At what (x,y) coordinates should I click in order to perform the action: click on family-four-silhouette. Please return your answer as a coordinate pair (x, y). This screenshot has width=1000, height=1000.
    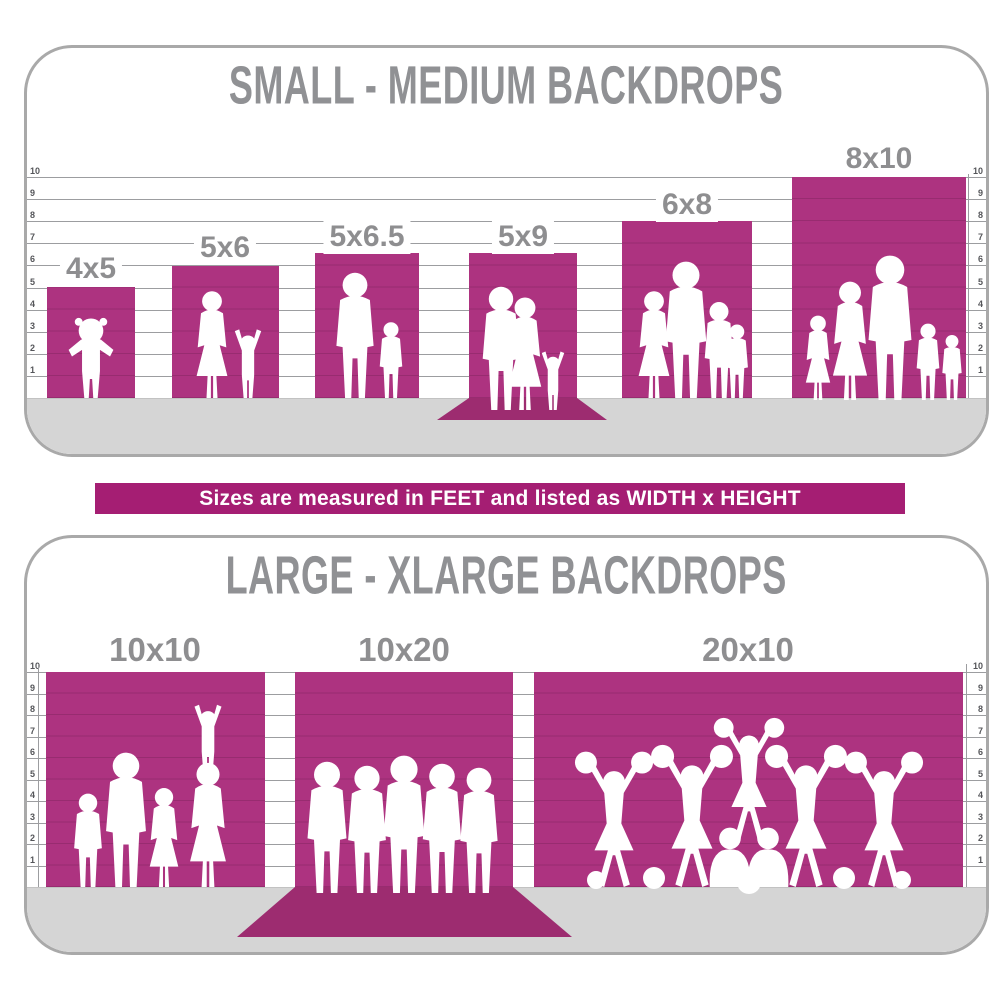
    Looking at the image, I should click on (695, 329).